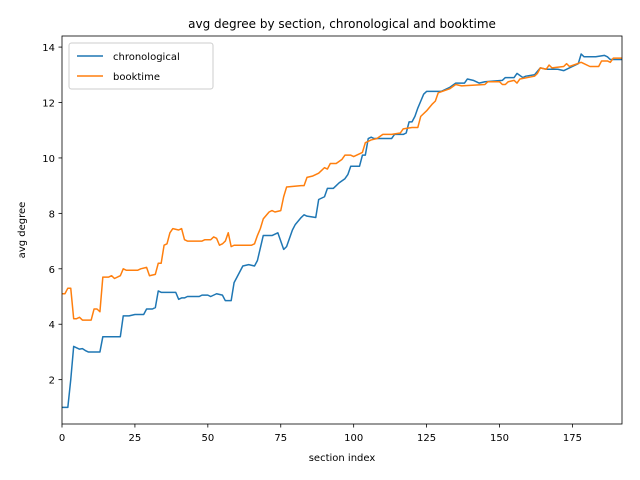  What do you see at coordinates (48, 159) in the screenshot?
I see `y-tick-label: 10` at bounding box center [48, 159].